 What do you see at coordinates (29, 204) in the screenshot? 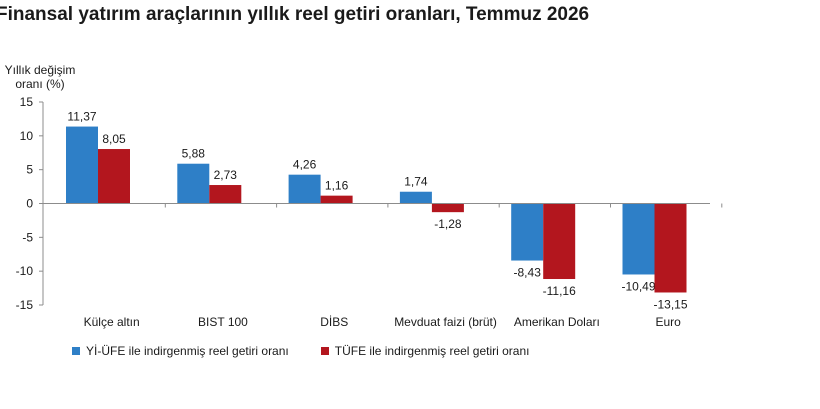
I see `y-tick-label: 0` at bounding box center [29, 204].